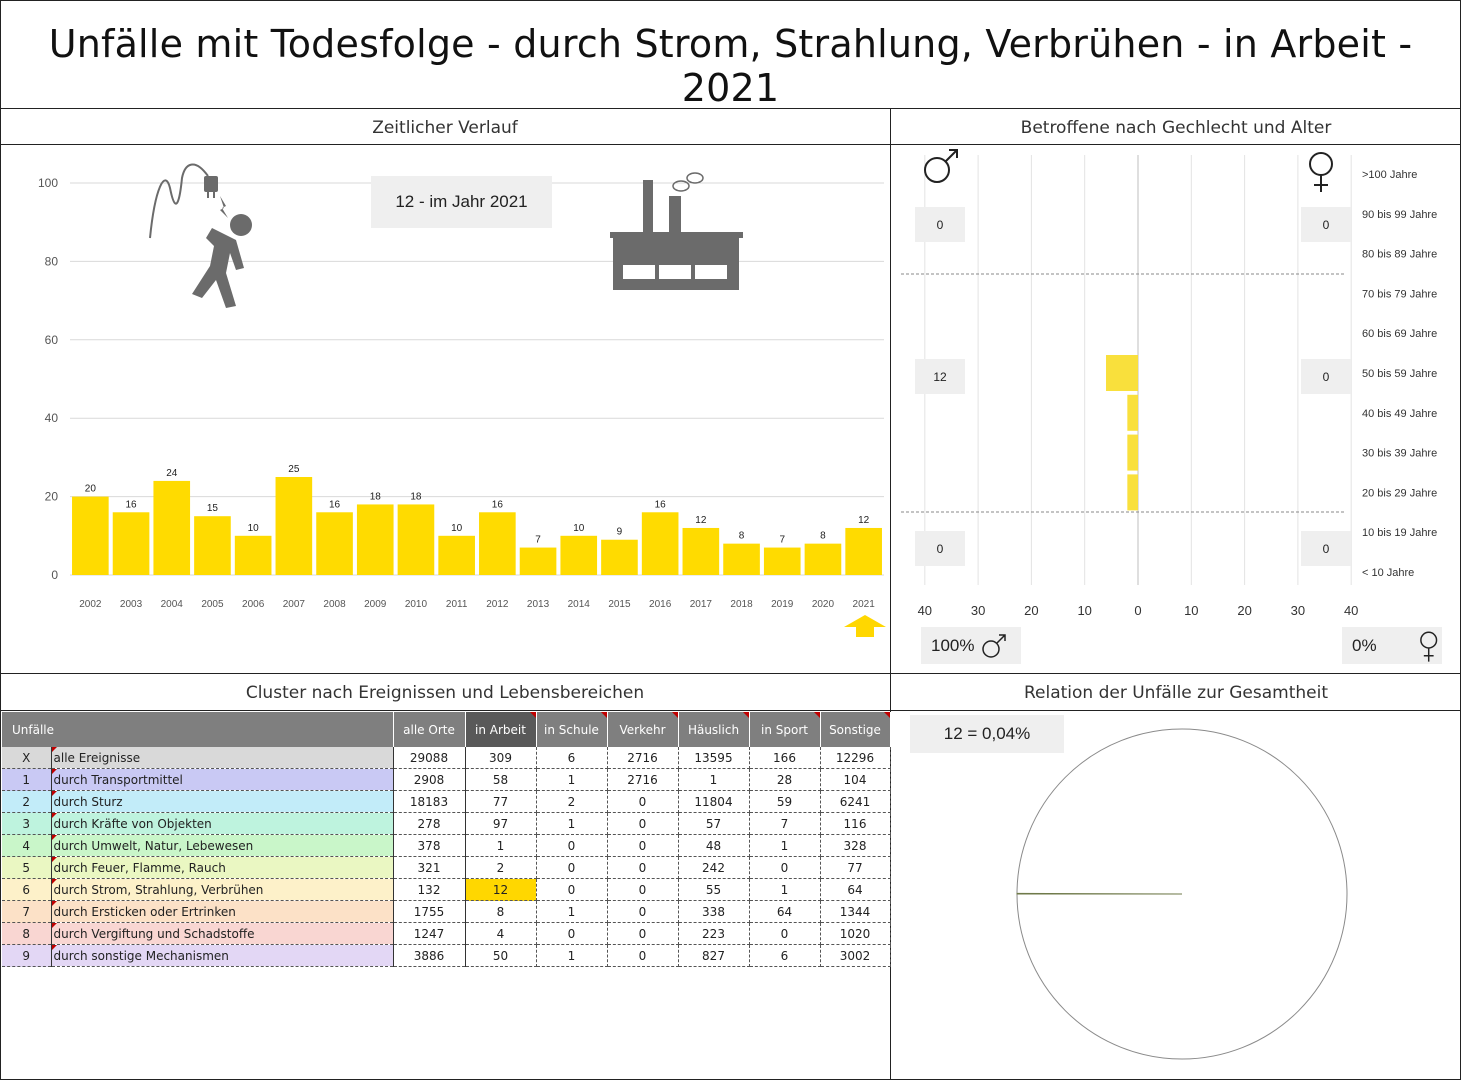 This screenshot has width=1461, height=1080. I want to click on column-header-sonstige: Sonstige, so click(855, 729).